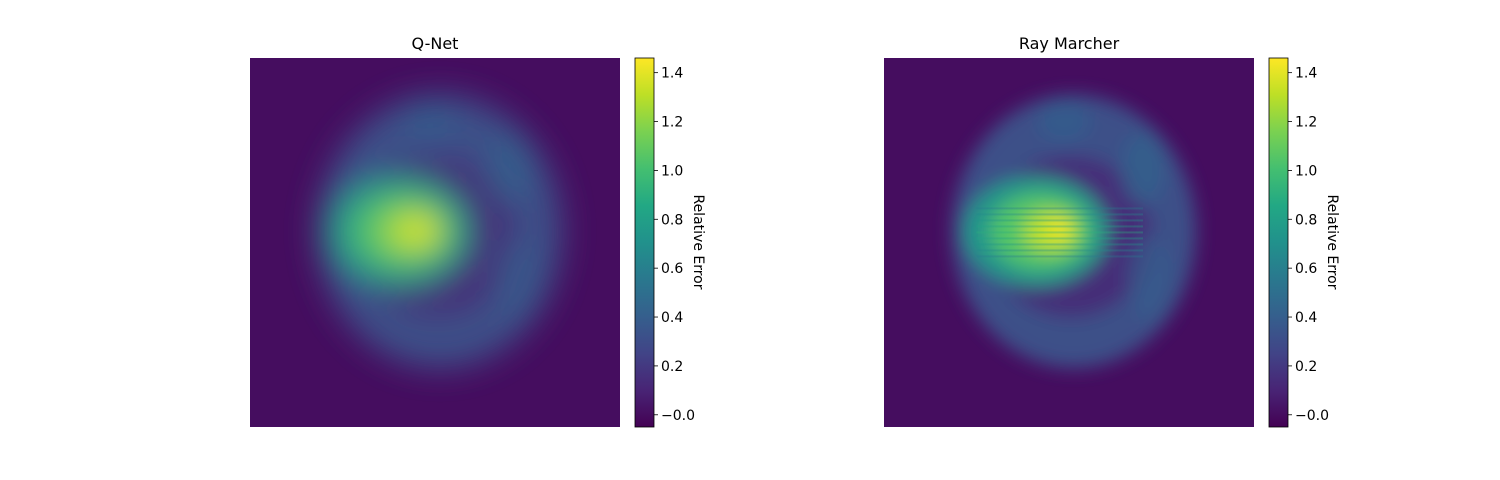 Image resolution: width=1500 pixels, height=480 pixels. I want to click on ray-streaks, so click(1059, 232).